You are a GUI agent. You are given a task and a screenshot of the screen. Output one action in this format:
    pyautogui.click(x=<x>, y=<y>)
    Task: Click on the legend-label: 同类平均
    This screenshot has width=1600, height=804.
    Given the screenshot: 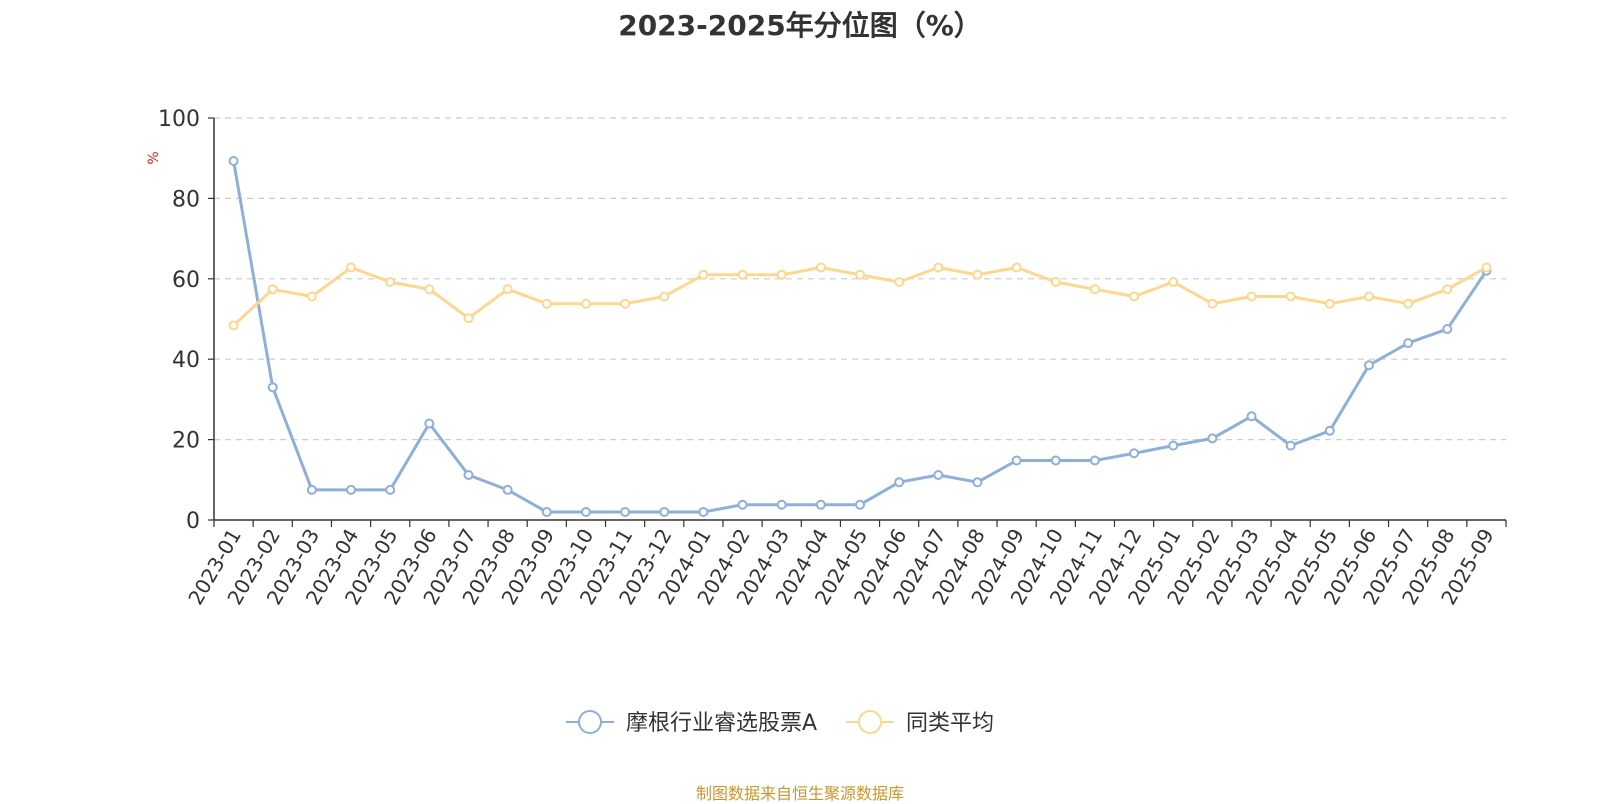 What is the action you would take?
    pyautogui.click(x=950, y=723)
    